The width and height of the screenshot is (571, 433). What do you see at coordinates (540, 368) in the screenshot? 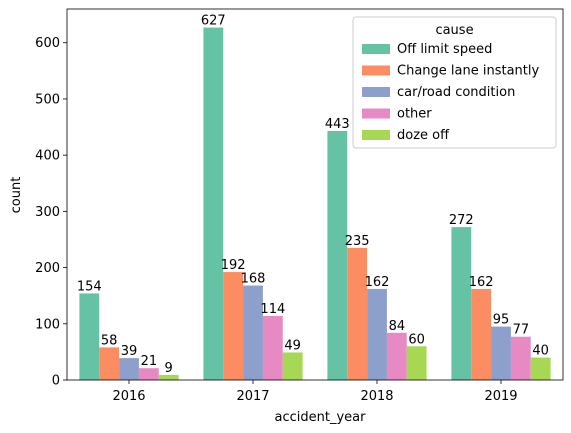
I see `bar-doze-off-2019` at bounding box center [540, 368].